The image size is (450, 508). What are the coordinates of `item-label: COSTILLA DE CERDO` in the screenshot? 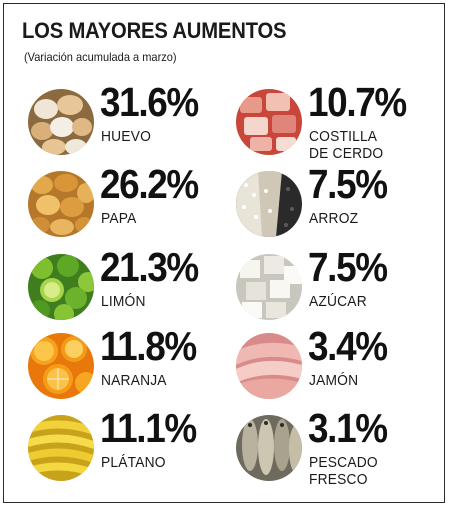 It's located at (346, 145).